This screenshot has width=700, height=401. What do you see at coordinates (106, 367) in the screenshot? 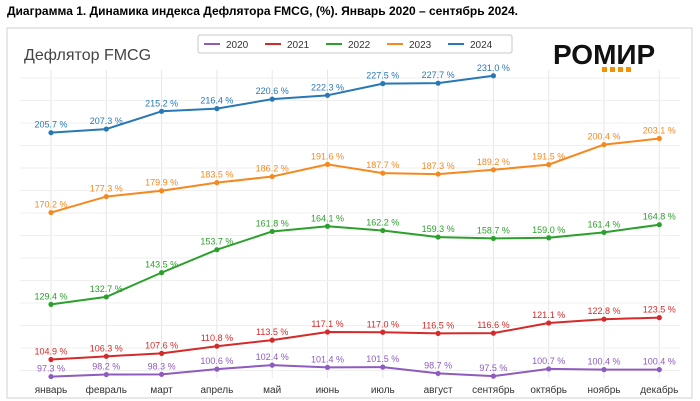
I see `data-label-2020: 98.2 %` at bounding box center [106, 367].